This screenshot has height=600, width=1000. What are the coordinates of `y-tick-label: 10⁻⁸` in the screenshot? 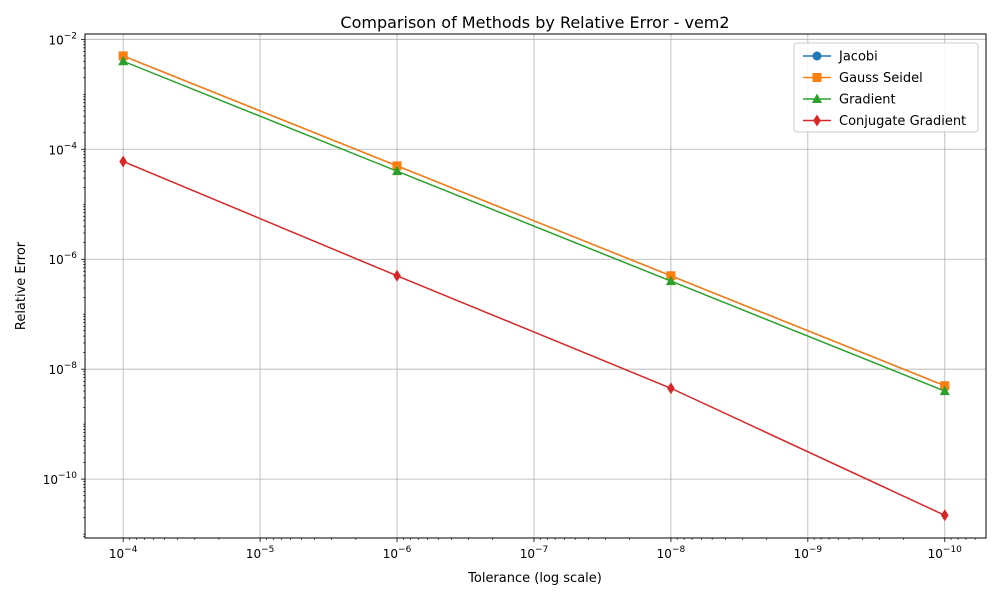 It's located at (62, 369).